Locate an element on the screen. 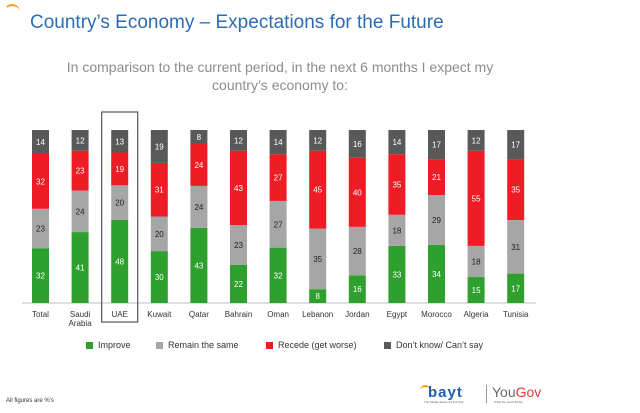 The image size is (640, 413). bar-egypt-don-t-know-can-t-say is located at coordinates (397, 142).